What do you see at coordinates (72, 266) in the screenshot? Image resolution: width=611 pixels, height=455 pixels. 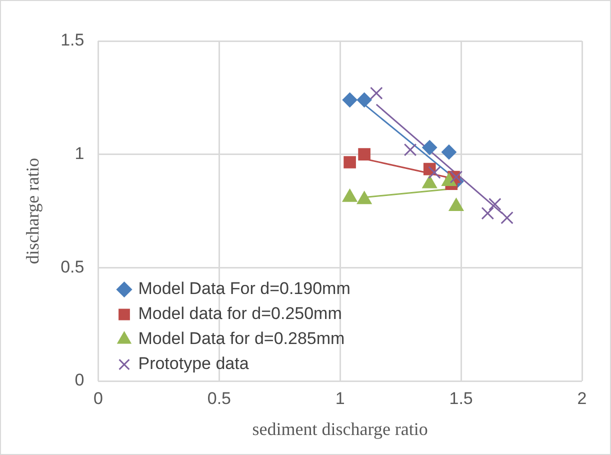 I see `y-tick-label: 0.5` at bounding box center [72, 266].